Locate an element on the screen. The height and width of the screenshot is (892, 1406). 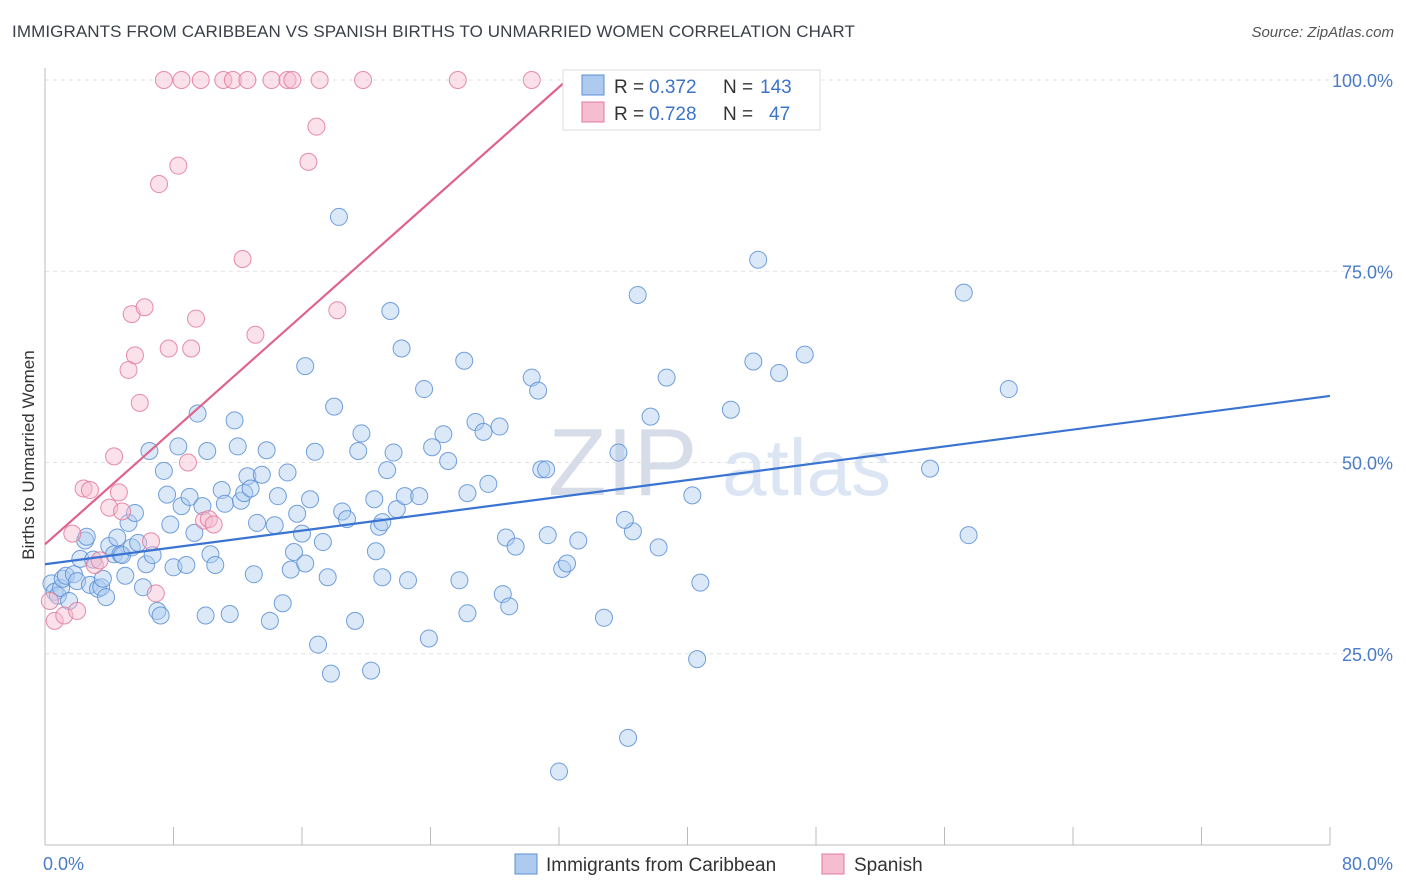
y-tick-label: 100.0% is located at coordinates (1362, 81).